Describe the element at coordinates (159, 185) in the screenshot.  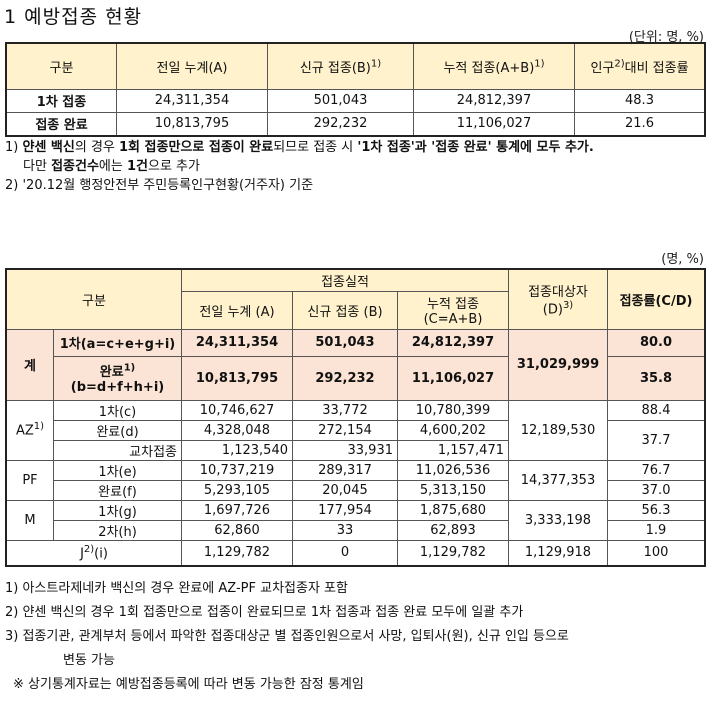
I see `note-2: 2) '20.12월 행정안전부 주민등록인구현황(거주자) 기준` at that location.